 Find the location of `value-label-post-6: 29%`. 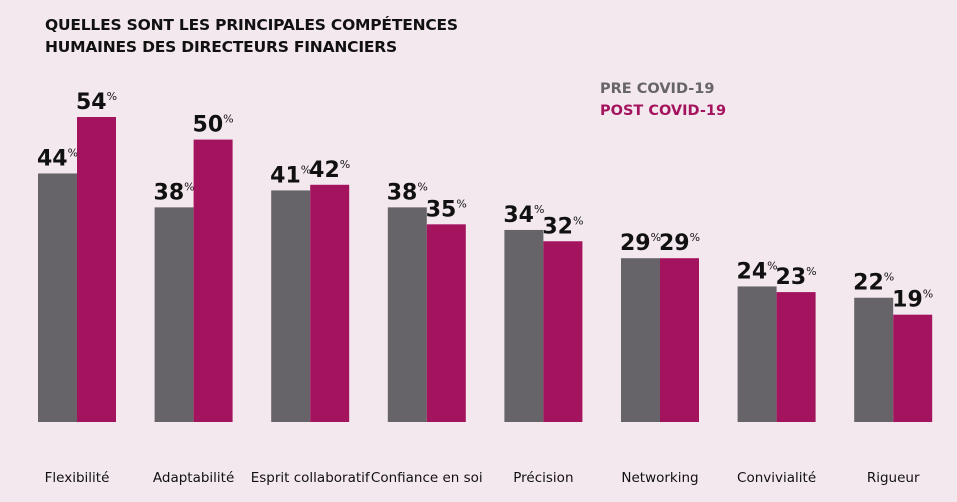

value-label-post-6: 29% is located at coordinates (679, 243).